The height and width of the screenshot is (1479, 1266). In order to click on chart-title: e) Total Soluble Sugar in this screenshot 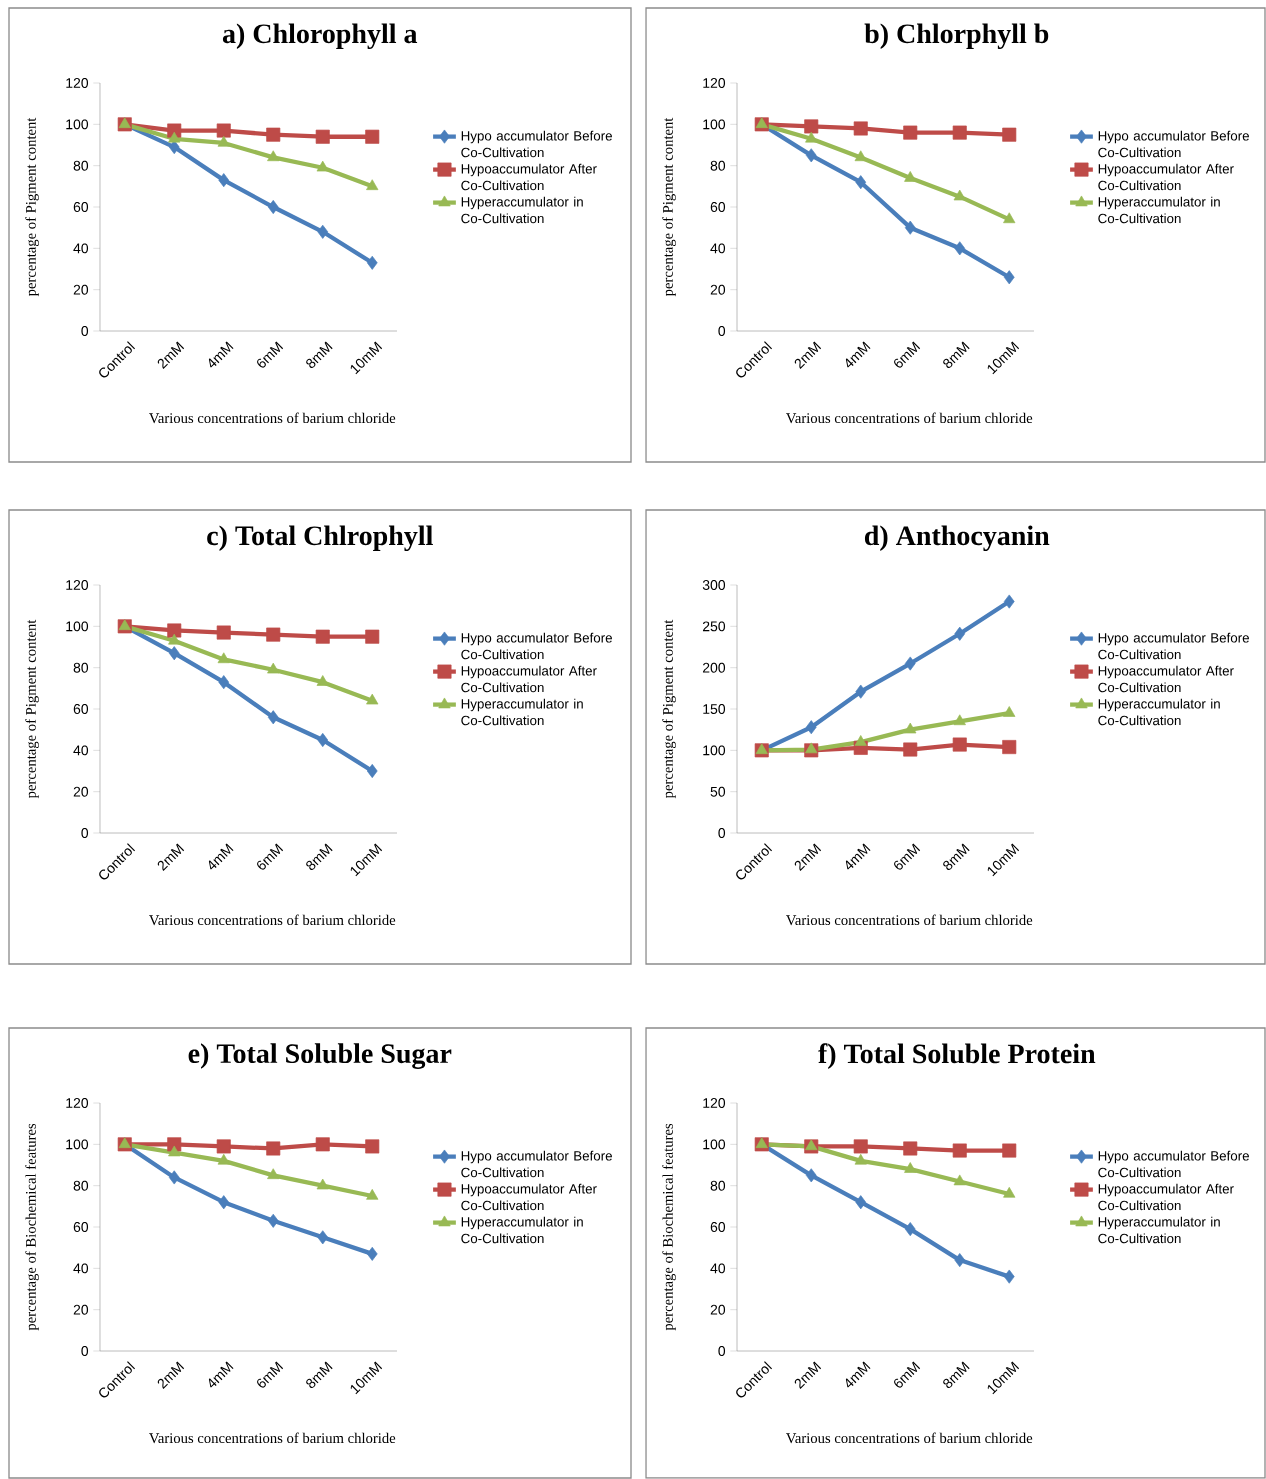, I will do `click(320, 1056)`.